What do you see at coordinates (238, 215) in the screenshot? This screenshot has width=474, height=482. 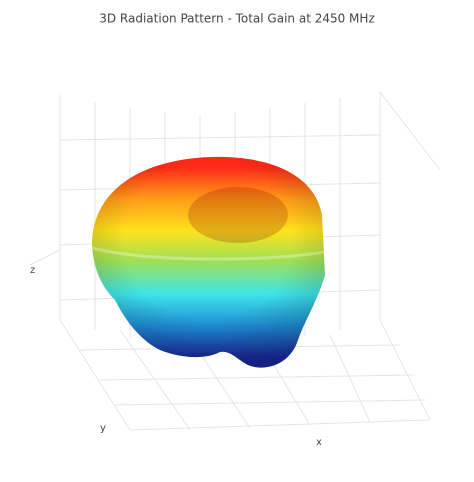 I see `surface-dent` at bounding box center [238, 215].